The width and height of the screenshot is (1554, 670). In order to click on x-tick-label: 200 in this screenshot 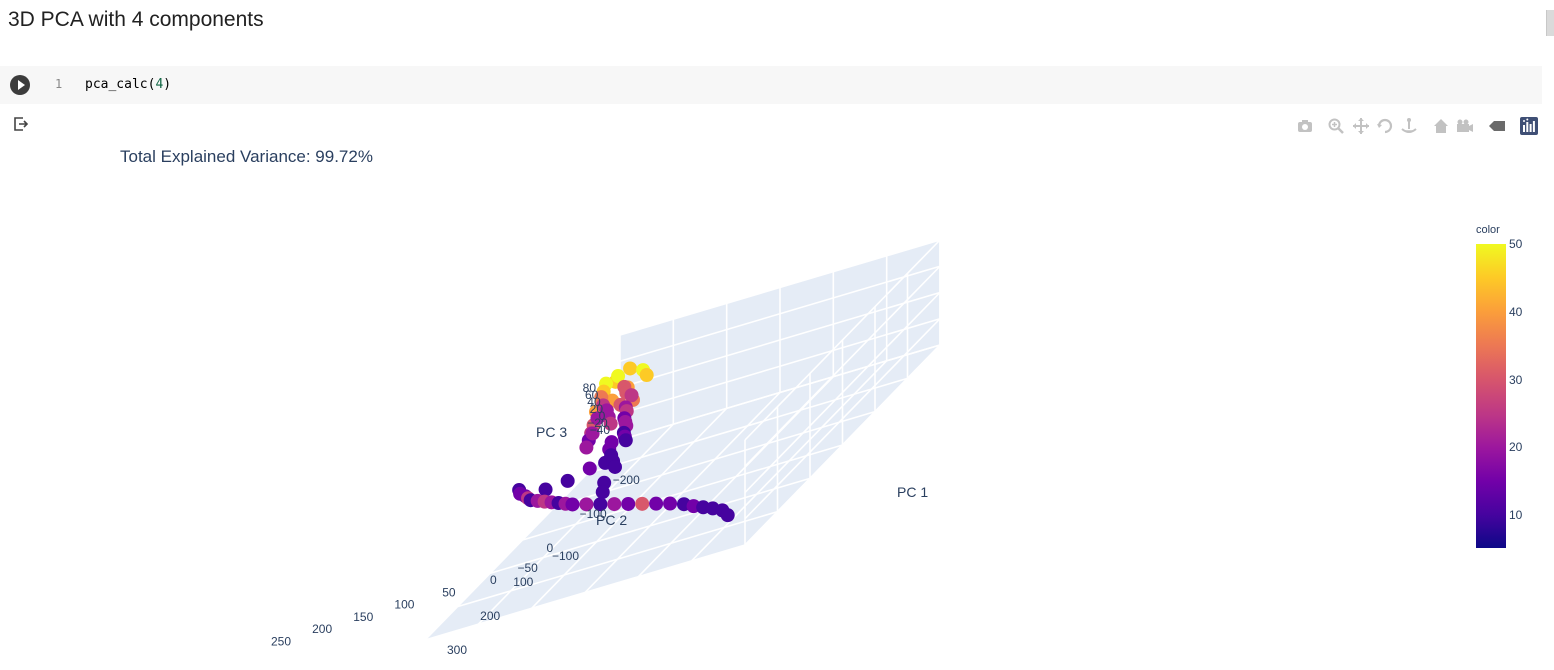, I will do `click(490, 616)`.